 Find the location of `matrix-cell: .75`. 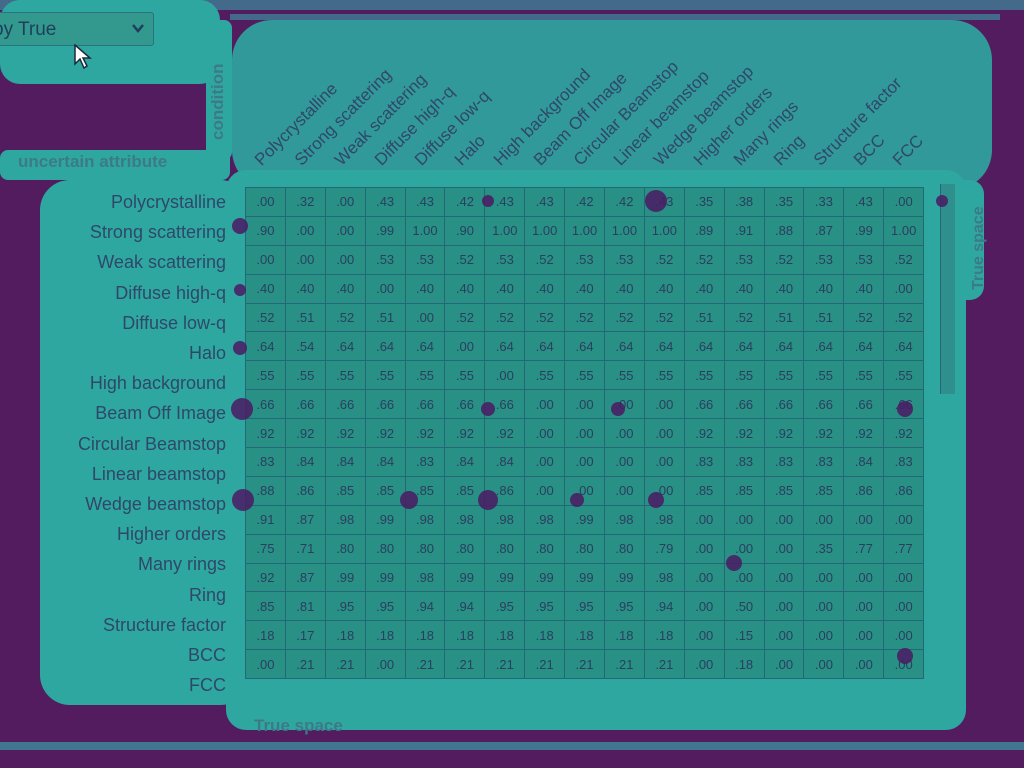

matrix-cell: .75 is located at coordinates (265, 548).